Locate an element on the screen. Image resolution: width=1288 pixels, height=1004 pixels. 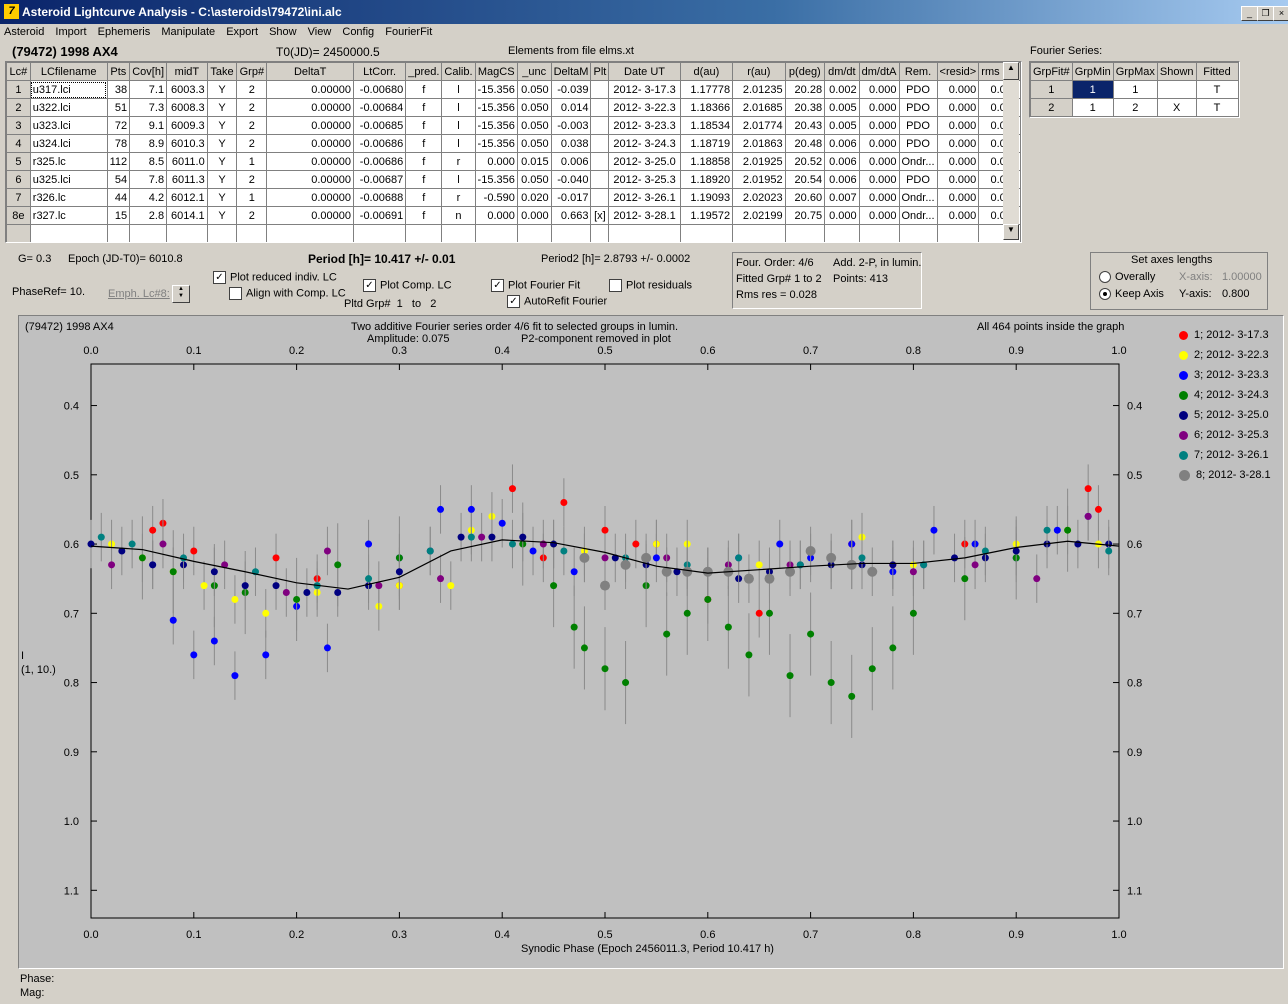
table-scrollbar: ▲ ▼ is located at coordinates (1011, 151).